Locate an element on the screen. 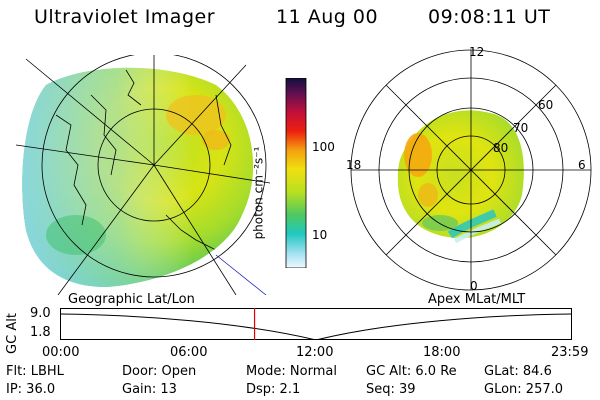 The height and width of the screenshot is (400, 600). mode-status: Mode: Normal is located at coordinates (291, 371).